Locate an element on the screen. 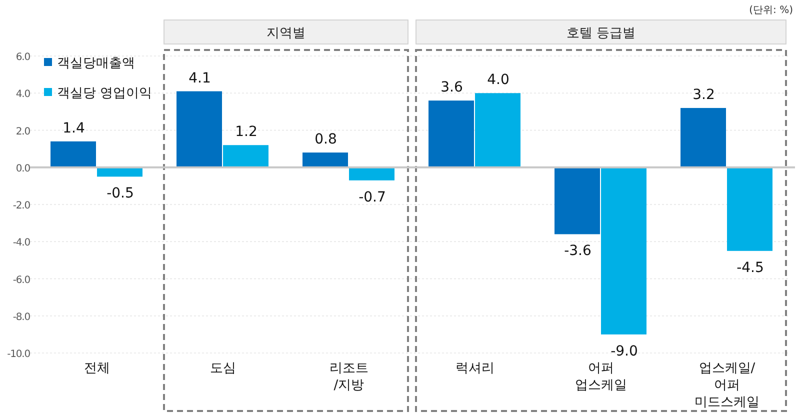 The width and height of the screenshot is (800, 414). legend-label: 객실당 영업이익 is located at coordinates (104, 93).